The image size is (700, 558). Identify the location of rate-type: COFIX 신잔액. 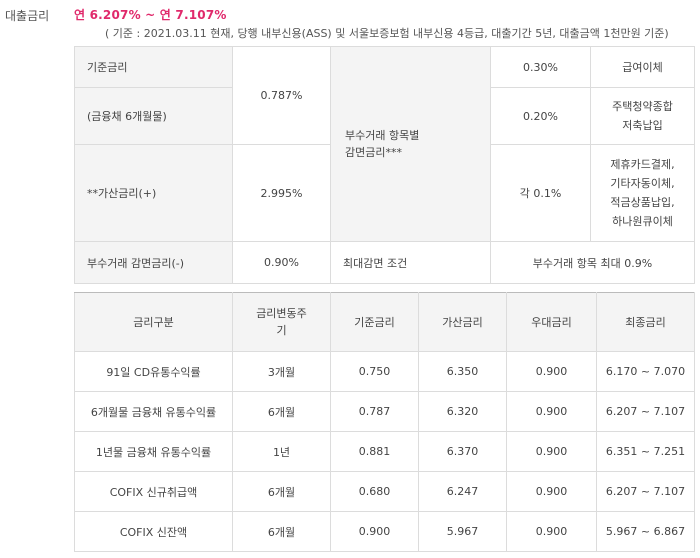
(153, 531).